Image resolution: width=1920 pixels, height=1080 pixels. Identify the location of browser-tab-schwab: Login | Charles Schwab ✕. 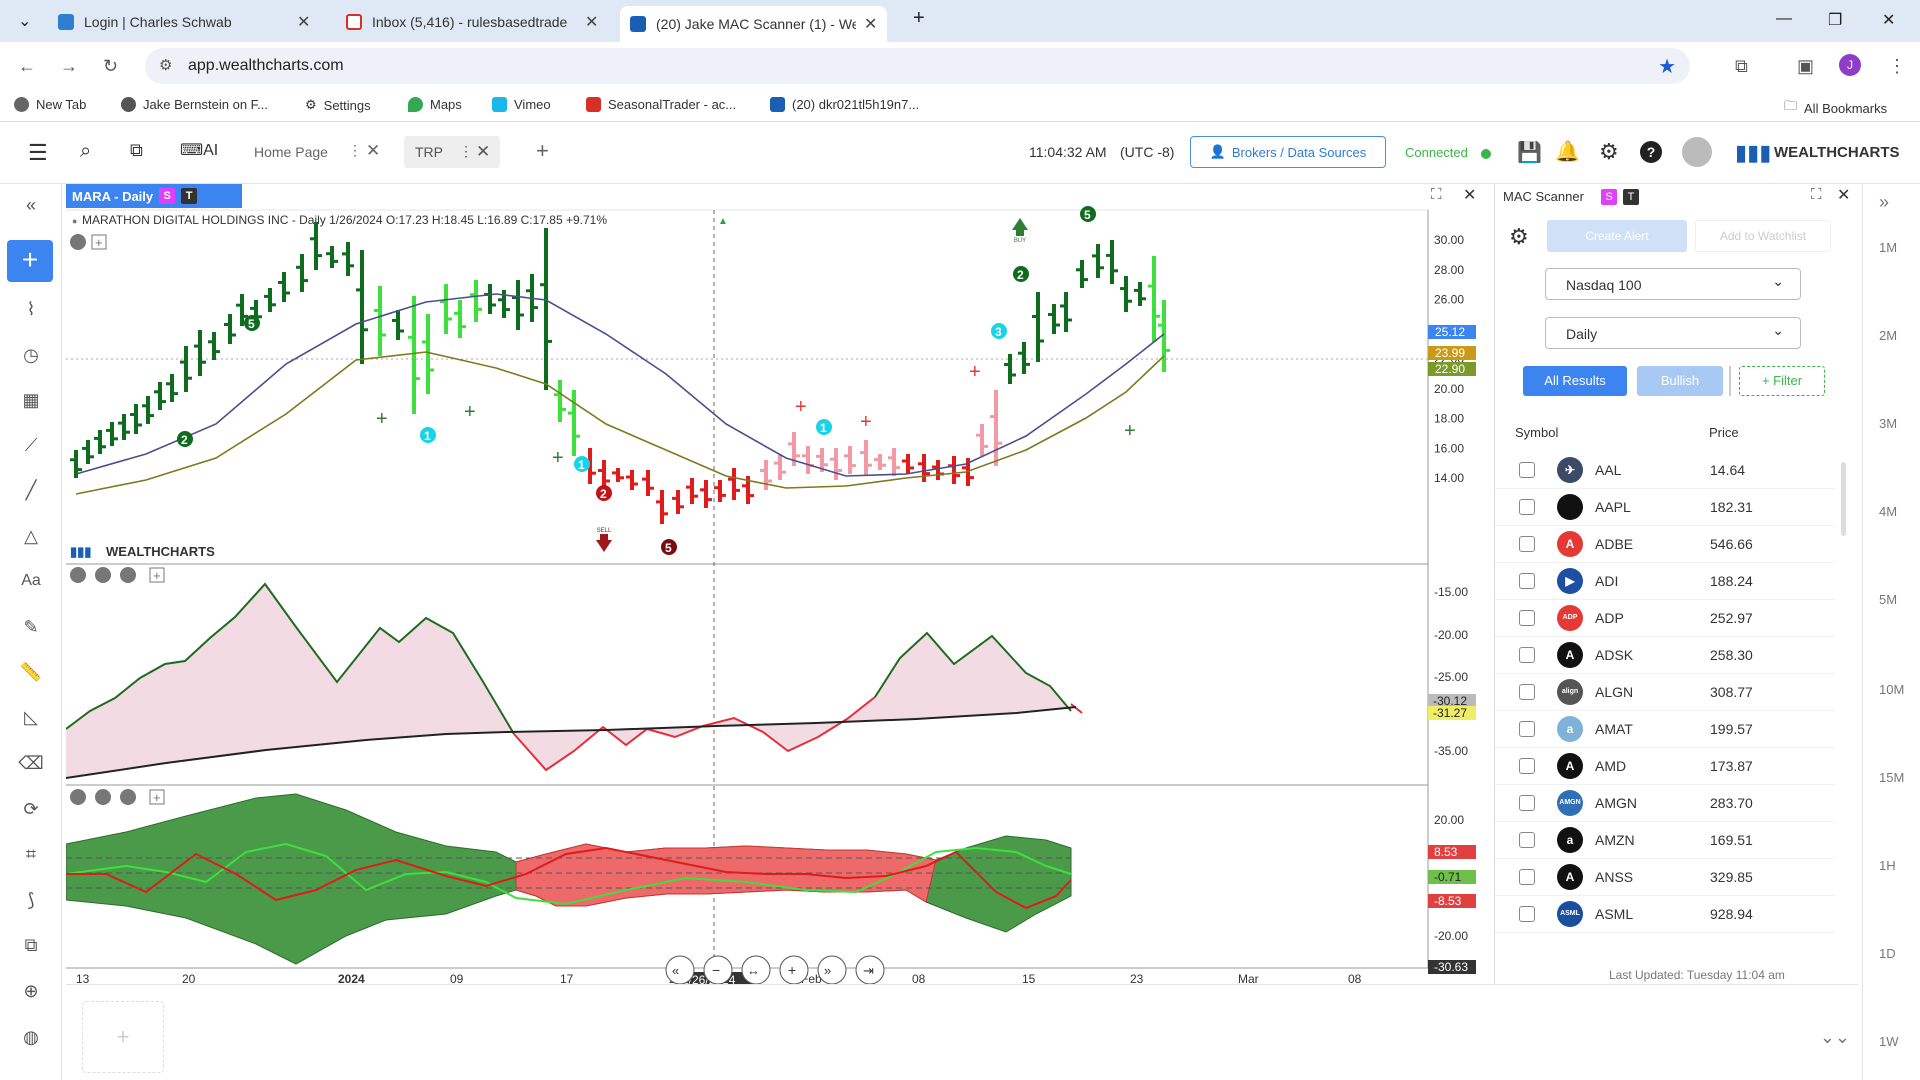
(184, 22).